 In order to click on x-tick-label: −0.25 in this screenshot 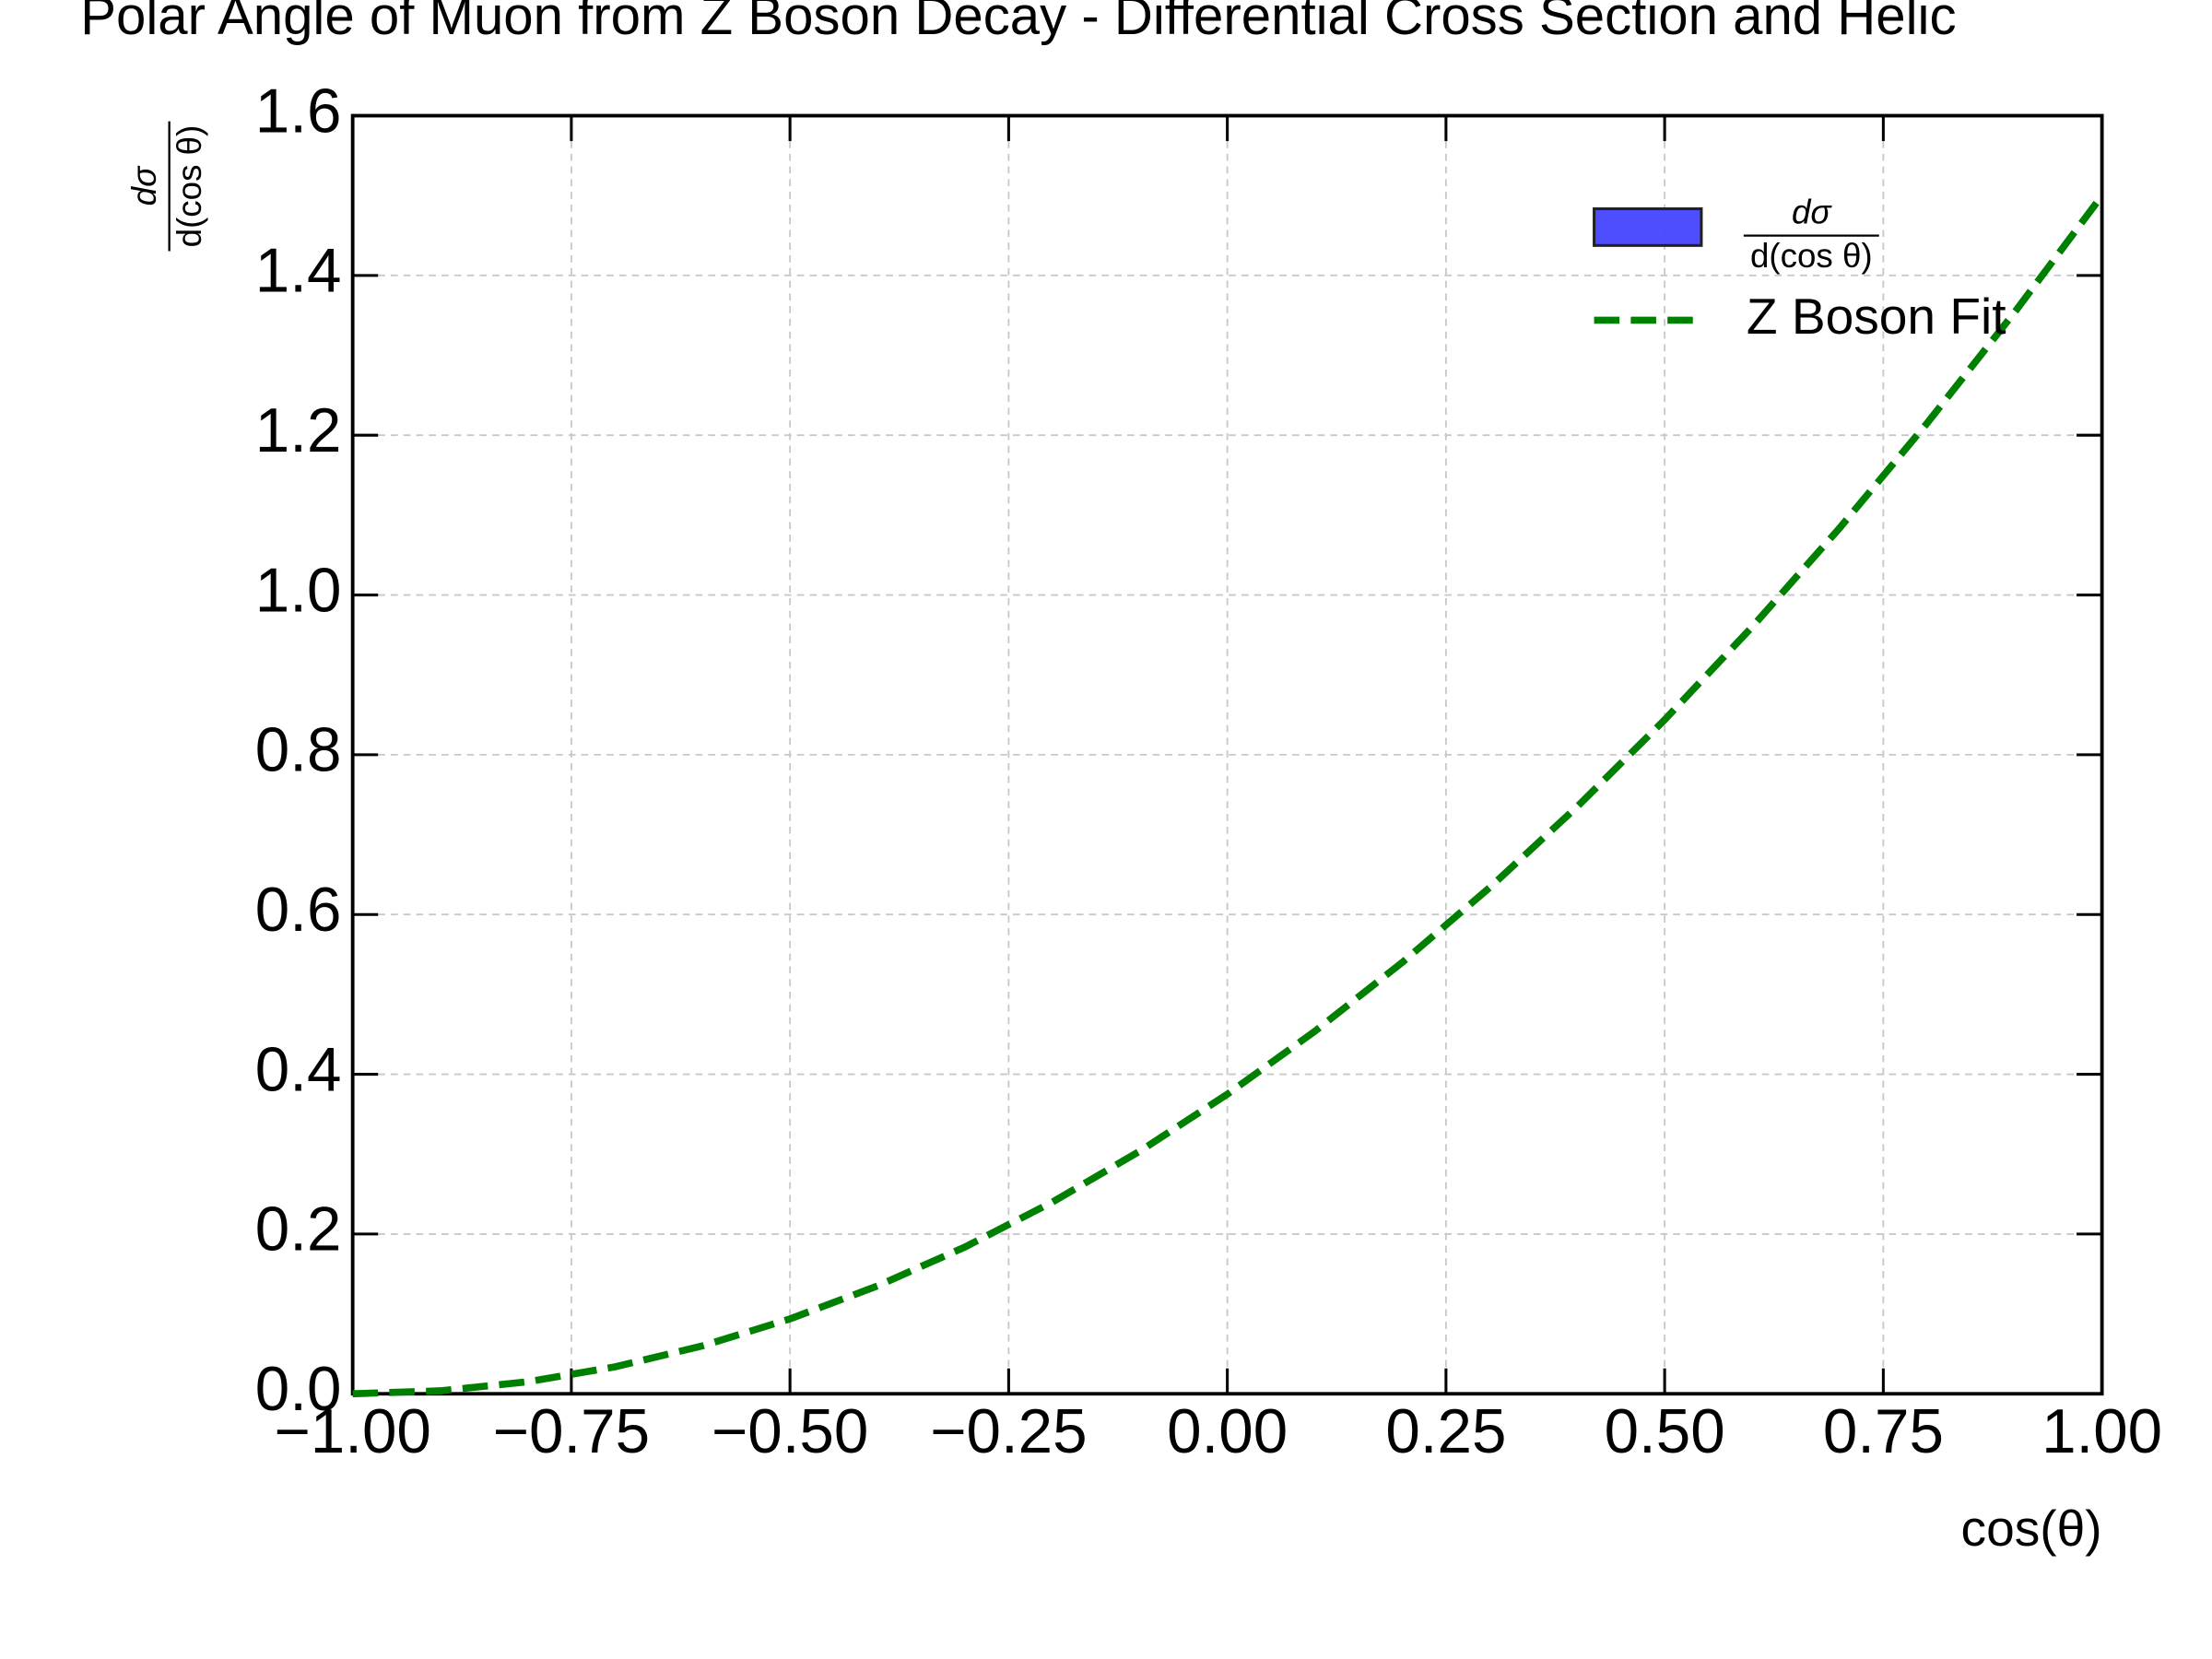, I will do `click(1008, 1431)`.